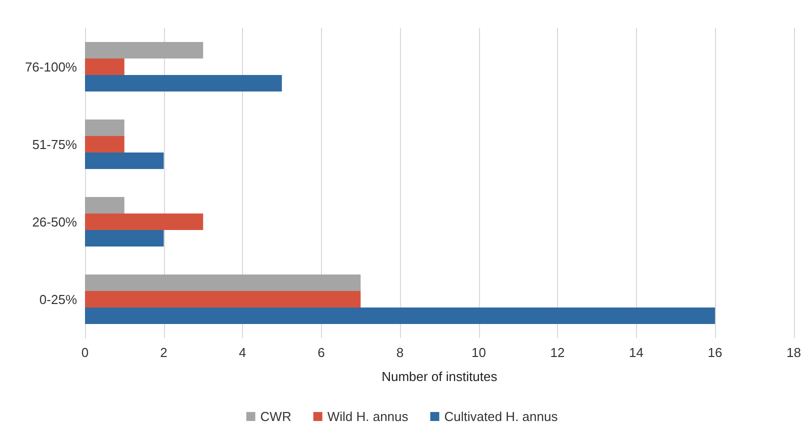 This screenshot has width=804, height=434. Describe the element at coordinates (85, 352) in the screenshot. I see `x-tick-label: 0` at that location.